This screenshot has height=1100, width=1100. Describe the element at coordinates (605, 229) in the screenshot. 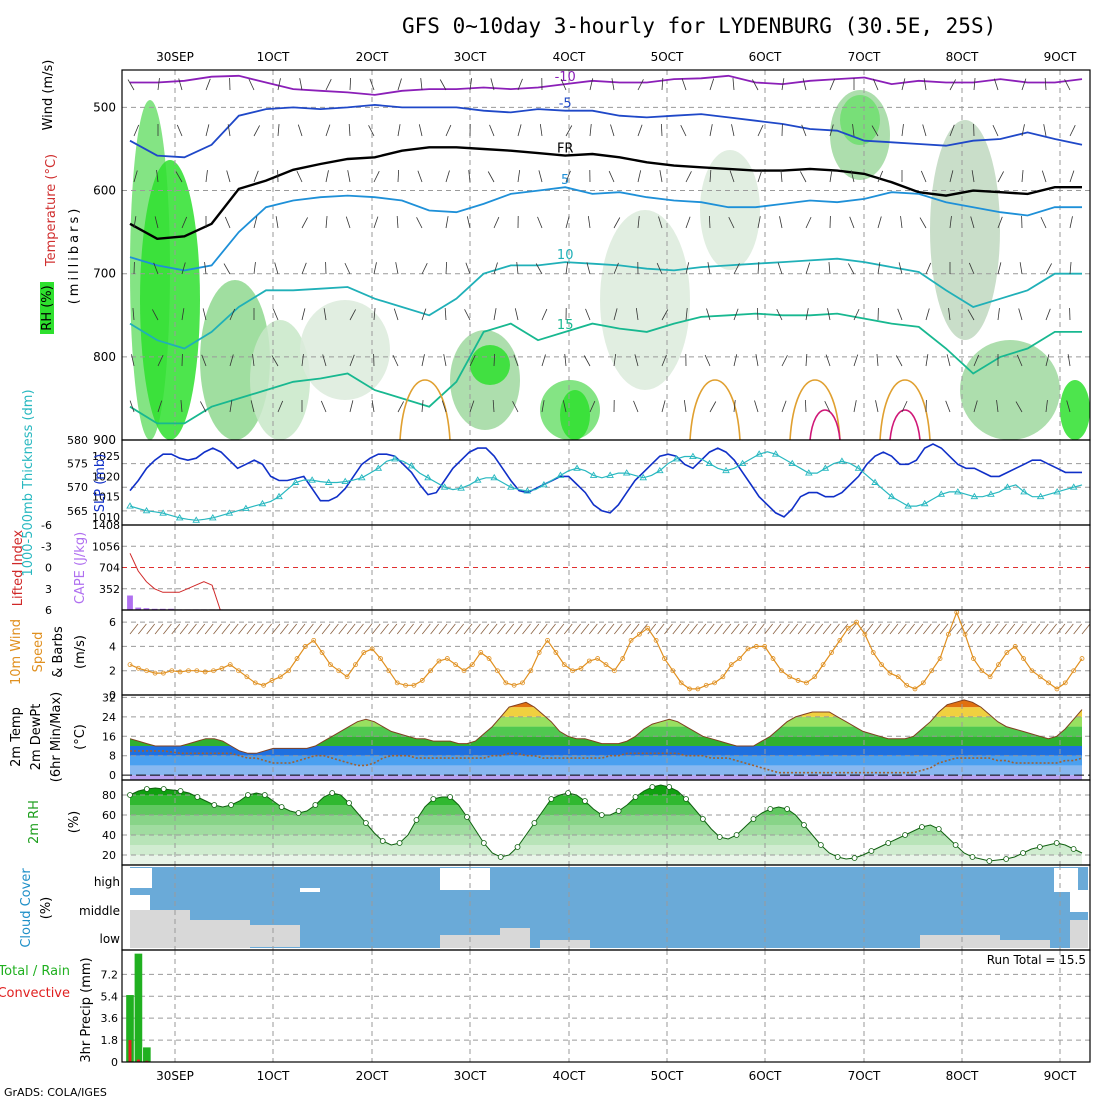

I see `temperature-contour` at that location.